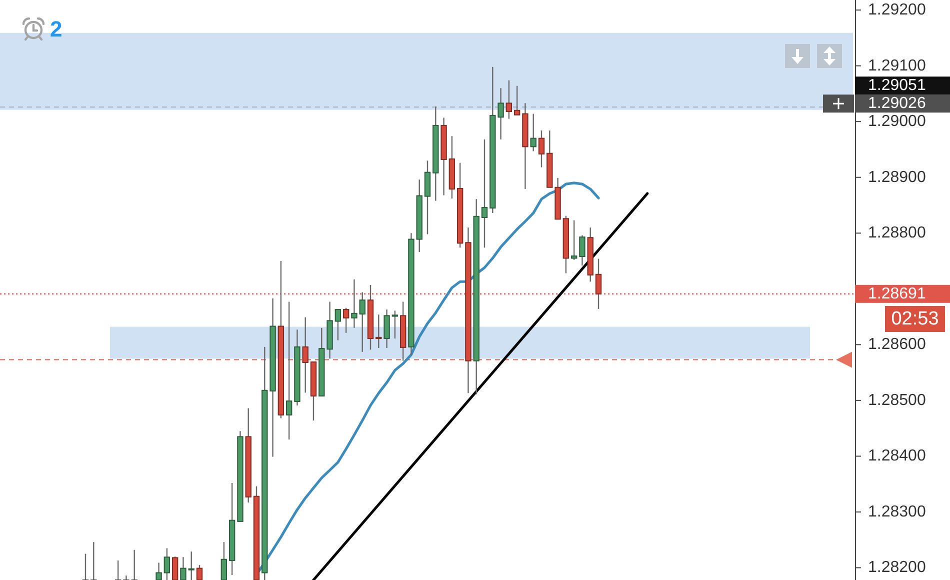  I want to click on annotation: 2, so click(56, 29).